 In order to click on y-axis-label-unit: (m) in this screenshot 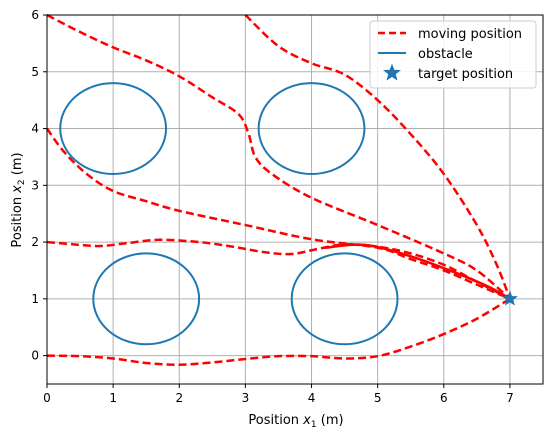, I will do `click(17, 163)`.